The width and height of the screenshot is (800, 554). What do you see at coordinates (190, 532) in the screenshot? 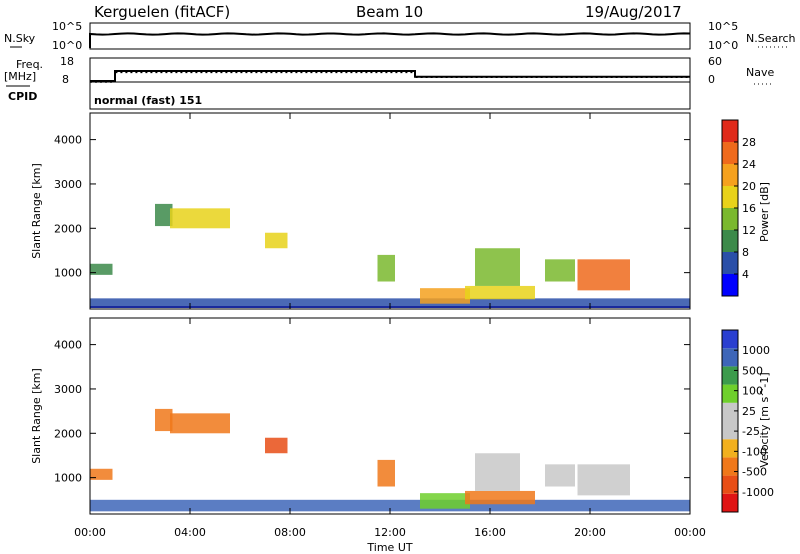
I see `velocity-xtick-label-1: 04:00` at bounding box center [190, 532].